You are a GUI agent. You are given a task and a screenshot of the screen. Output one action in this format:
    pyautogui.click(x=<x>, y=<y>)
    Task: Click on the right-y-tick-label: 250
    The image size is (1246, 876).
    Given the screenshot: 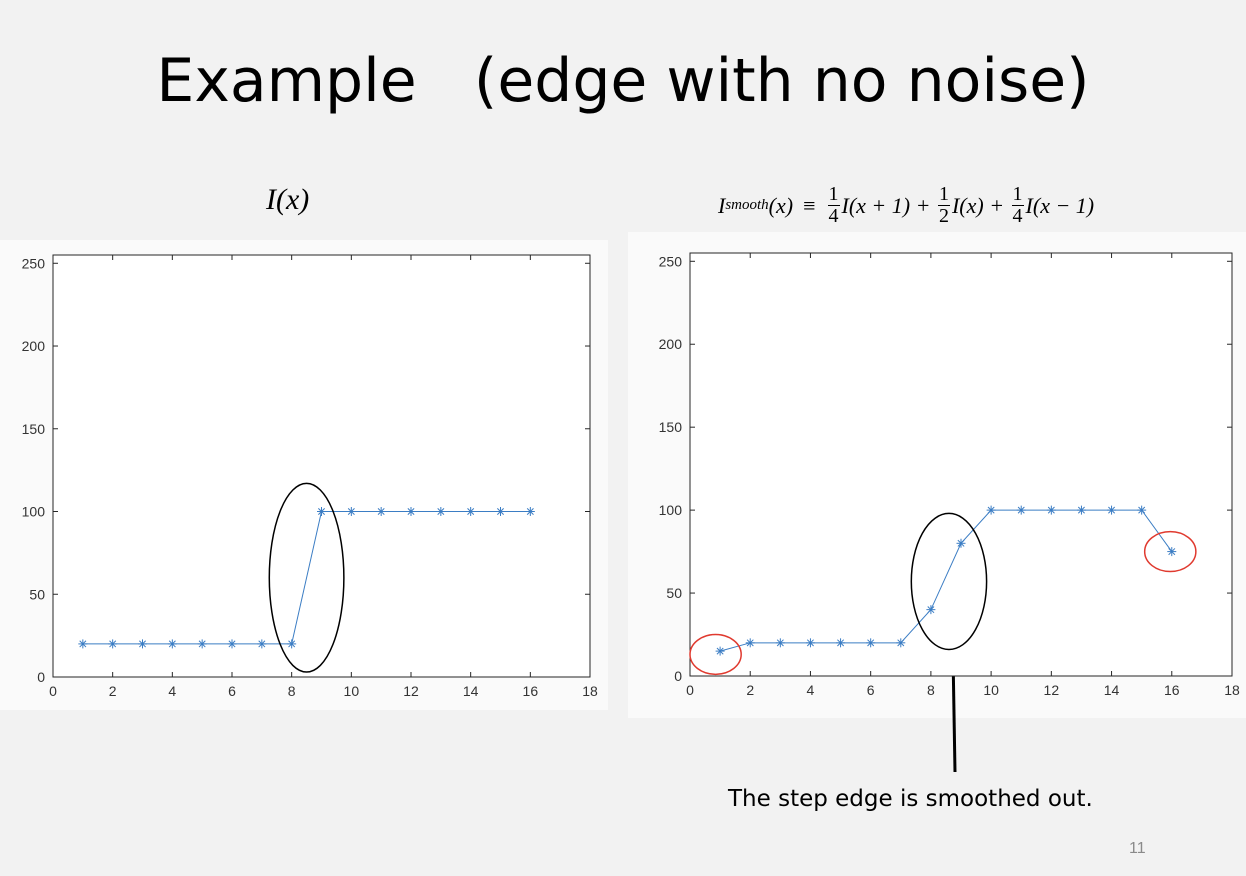 What is the action you would take?
    pyautogui.click(x=671, y=261)
    